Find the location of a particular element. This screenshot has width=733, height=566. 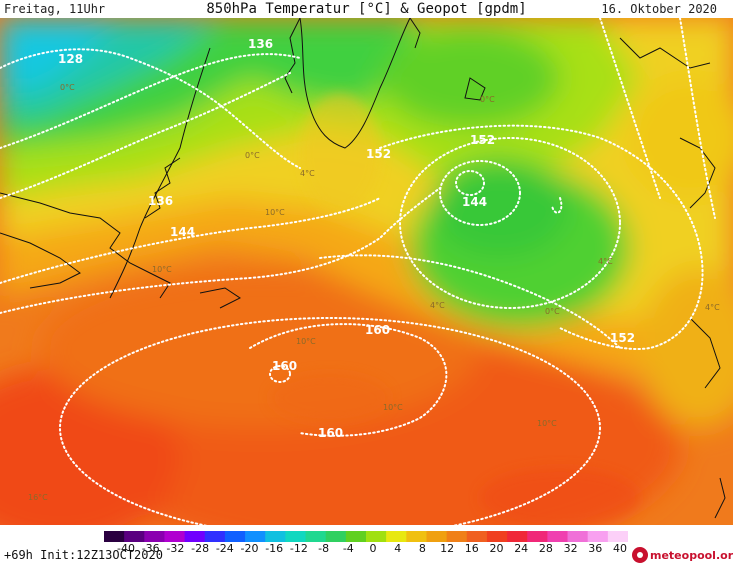

geopot-label: 128 is located at coordinates (70, 59).